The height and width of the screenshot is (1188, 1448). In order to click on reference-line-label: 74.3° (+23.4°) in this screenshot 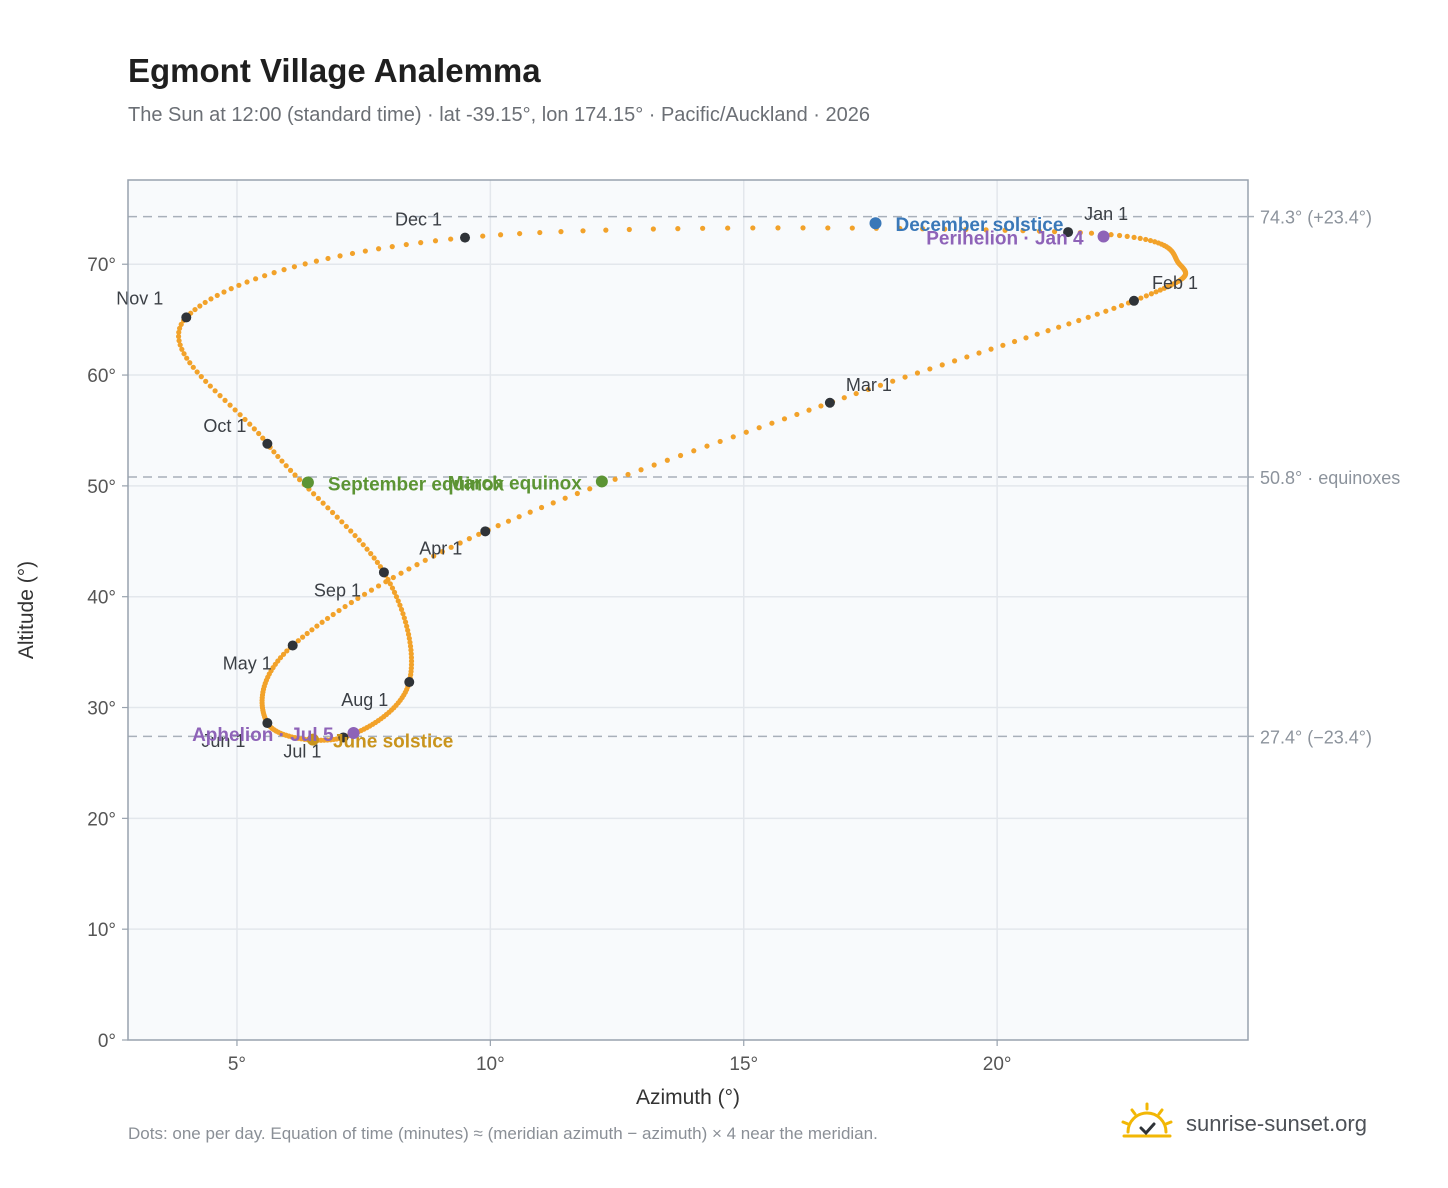, I will do `click(1316, 218)`.